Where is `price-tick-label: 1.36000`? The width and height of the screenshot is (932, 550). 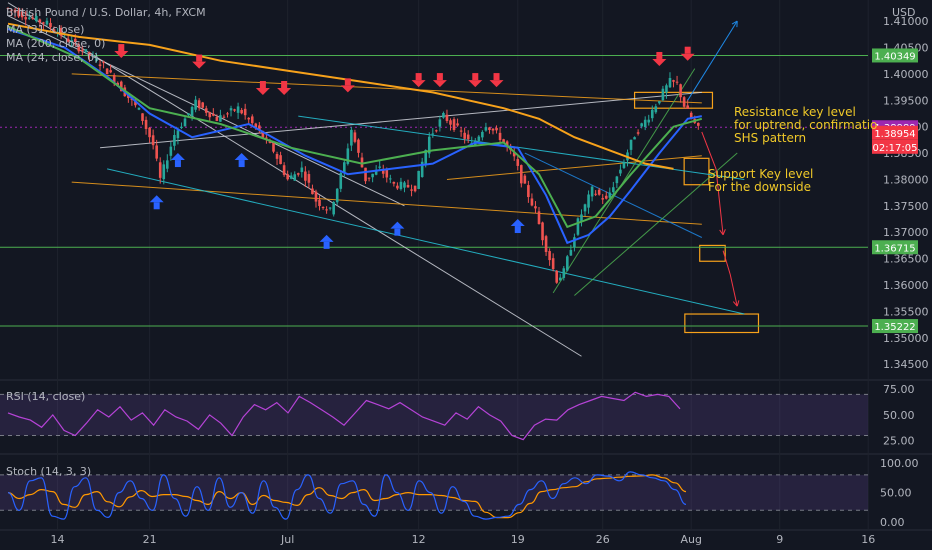 price-tick-label: 1.36000 is located at coordinates (906, 285).